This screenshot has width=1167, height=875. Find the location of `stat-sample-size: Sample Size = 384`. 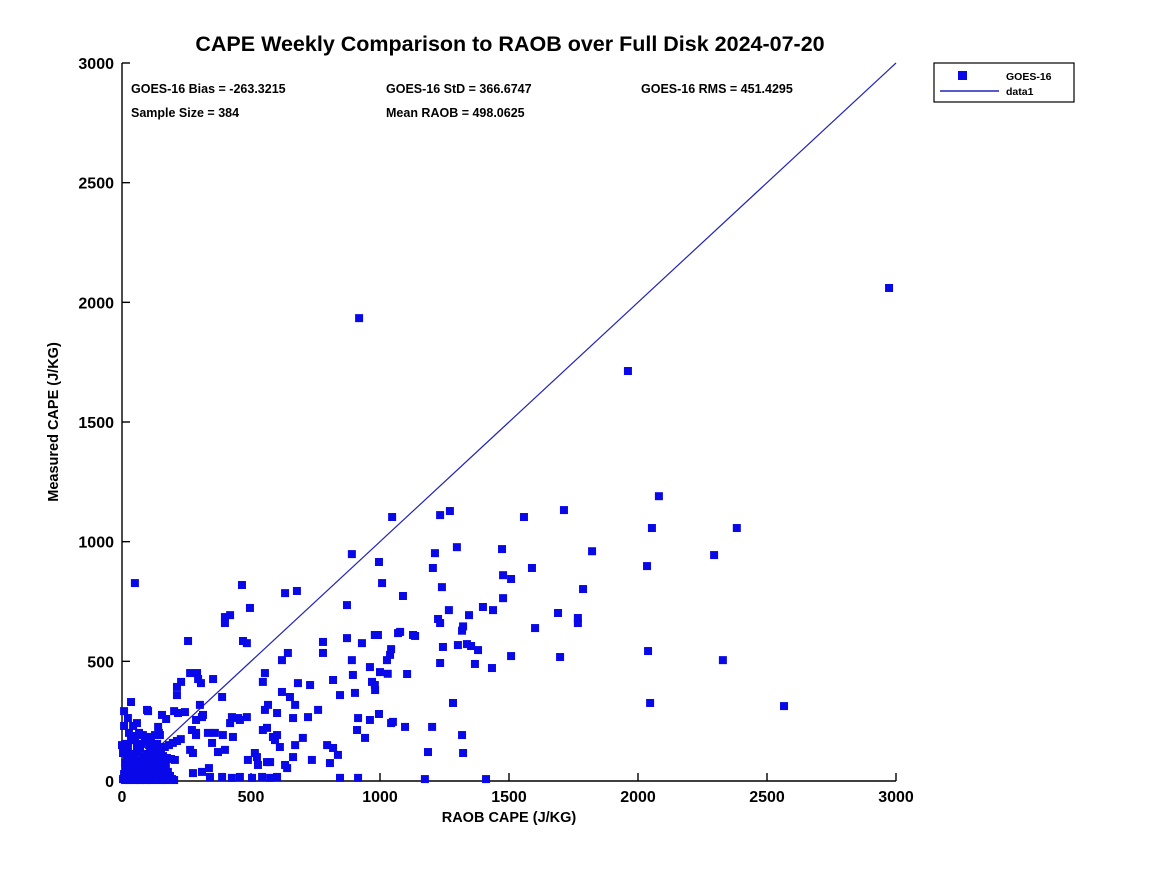

stat-sample-size: Sample Size = 384 is located at coordinates (185, 113).